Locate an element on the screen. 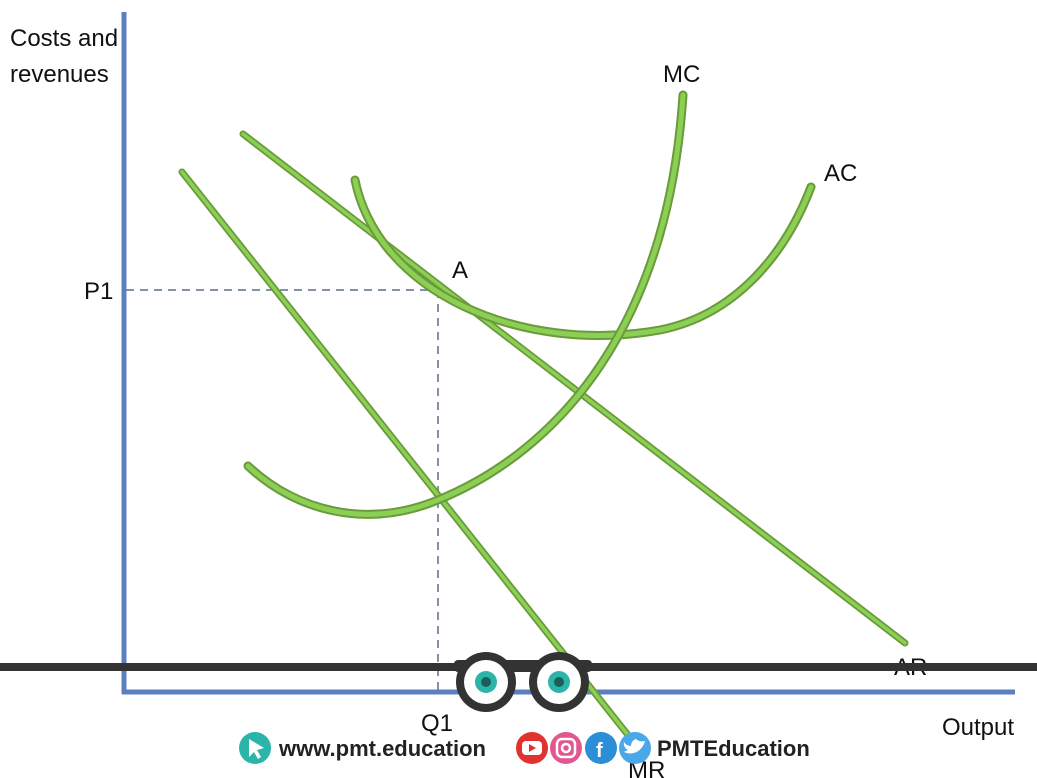  svg-text: f is located at coordinates (599, 751).